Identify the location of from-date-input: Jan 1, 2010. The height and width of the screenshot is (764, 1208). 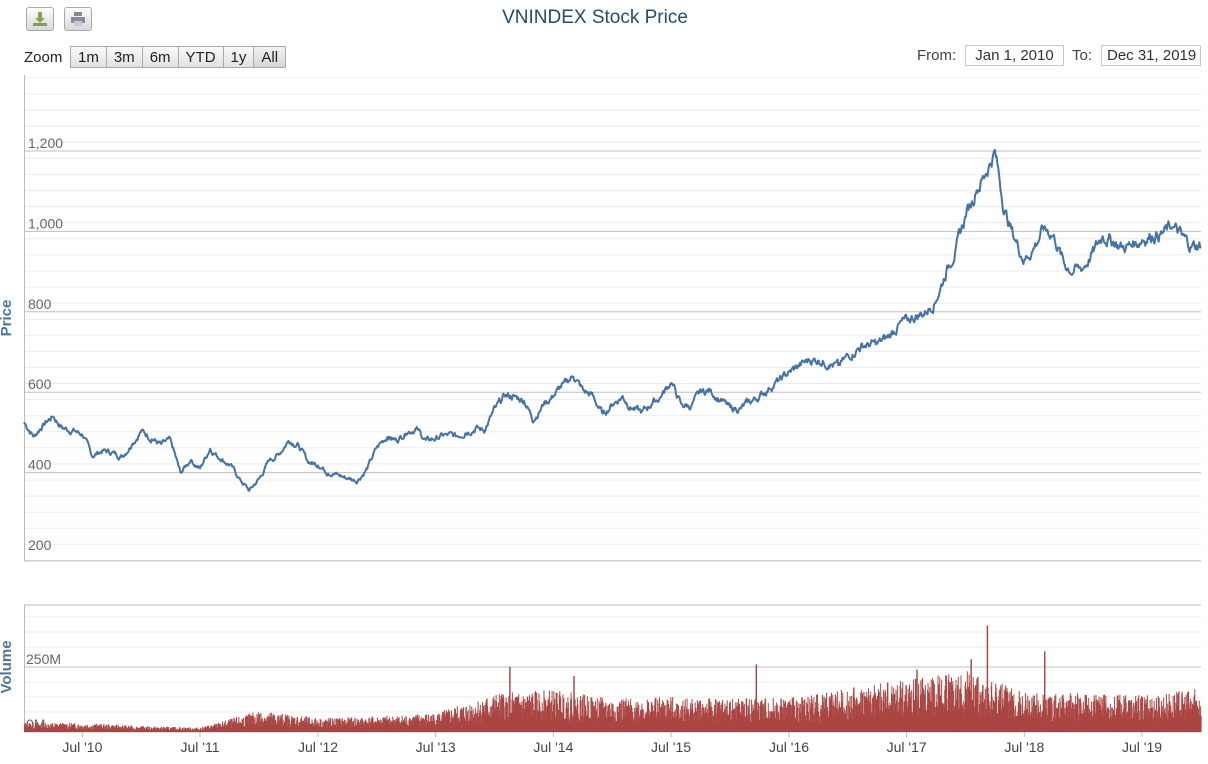
(1014, 55).